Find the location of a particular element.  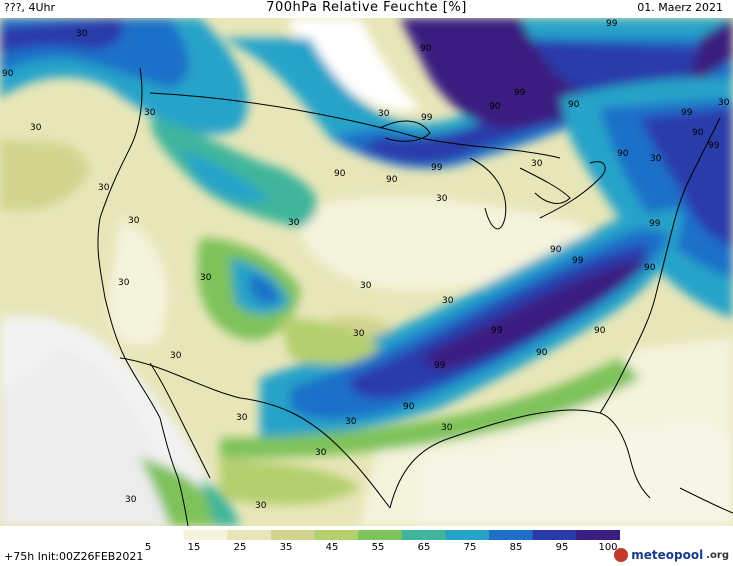

colorbar-tick-label: 85 is located at coordinates (516, 547).